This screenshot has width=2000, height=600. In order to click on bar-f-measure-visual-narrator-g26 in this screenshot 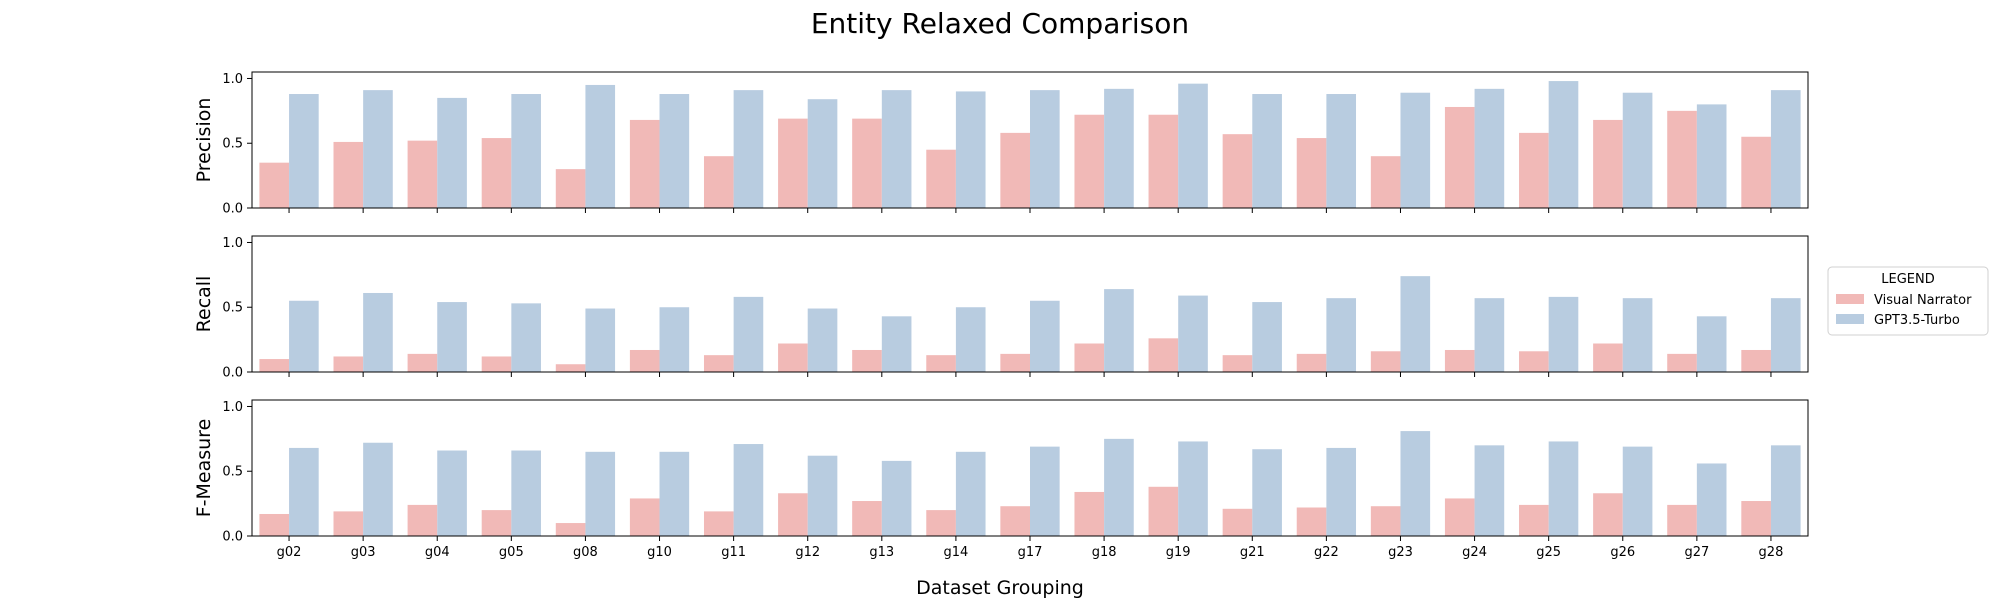, I will do `click(1608, 514)`.